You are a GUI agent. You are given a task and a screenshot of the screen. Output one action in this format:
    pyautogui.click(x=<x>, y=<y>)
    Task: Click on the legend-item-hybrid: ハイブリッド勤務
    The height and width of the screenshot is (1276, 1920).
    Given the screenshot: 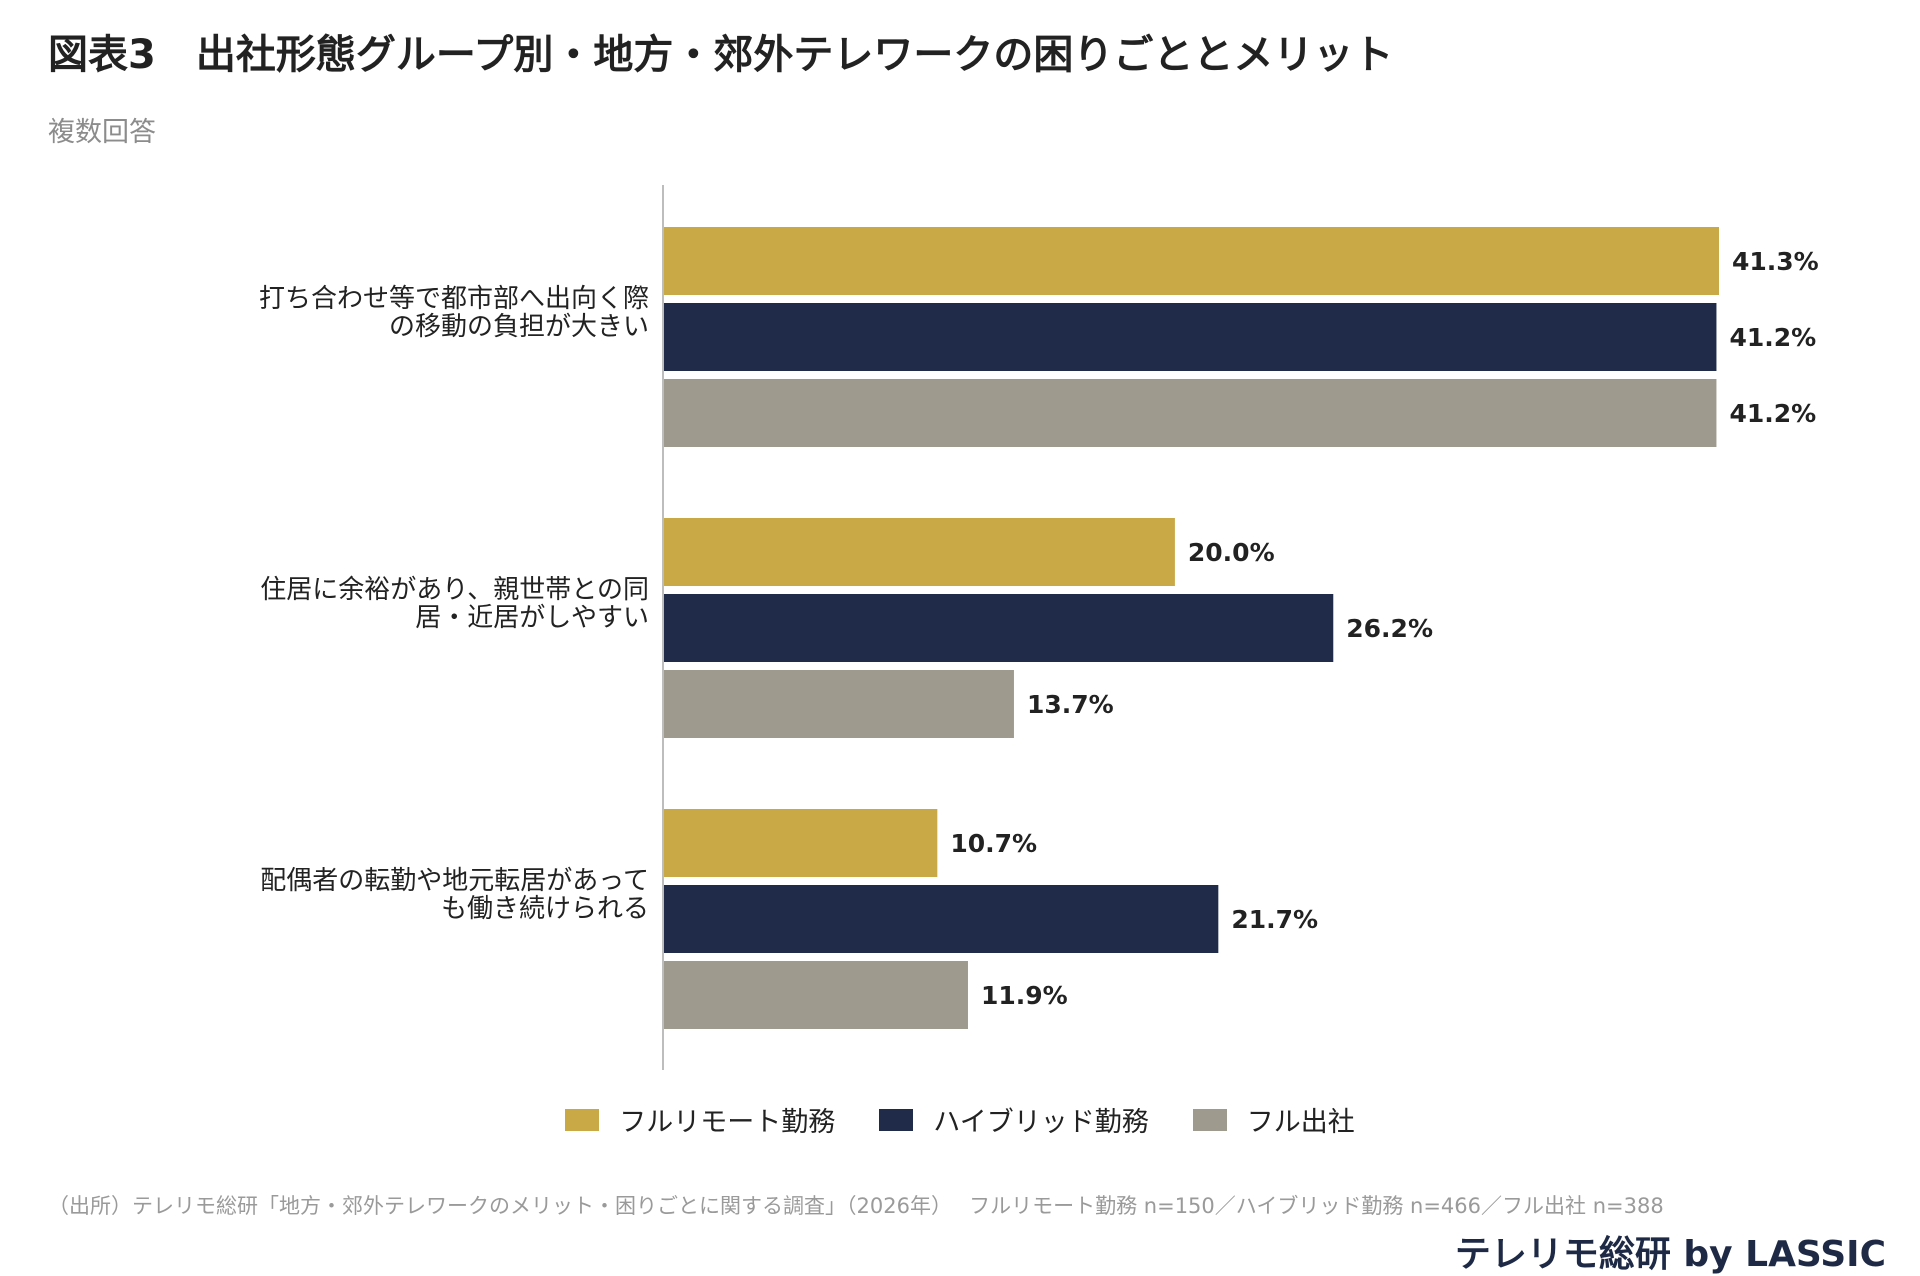 What is the action you would take?
    pyautogui.click(x=1014, y=1119)
    